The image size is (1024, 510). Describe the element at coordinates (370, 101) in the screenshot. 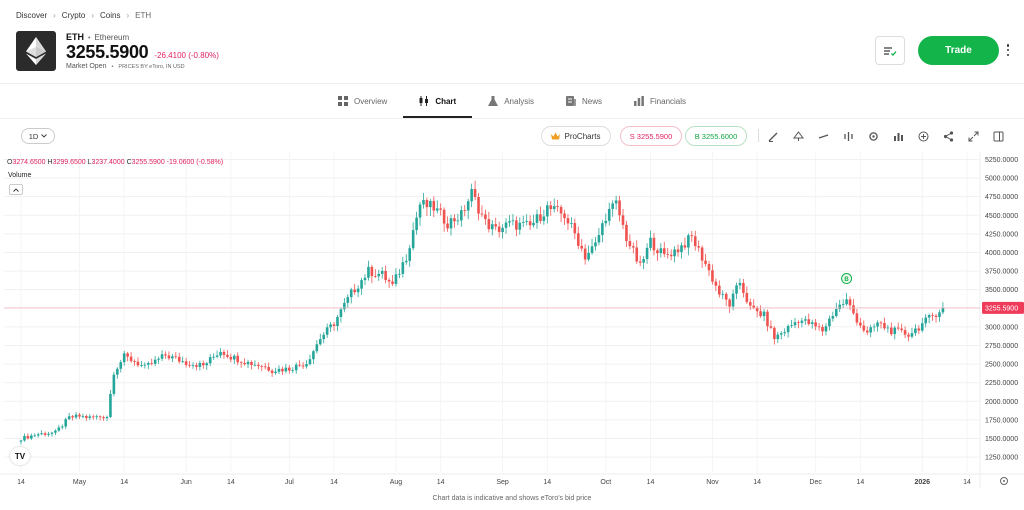

I see `tab-label: Overview` at that location.